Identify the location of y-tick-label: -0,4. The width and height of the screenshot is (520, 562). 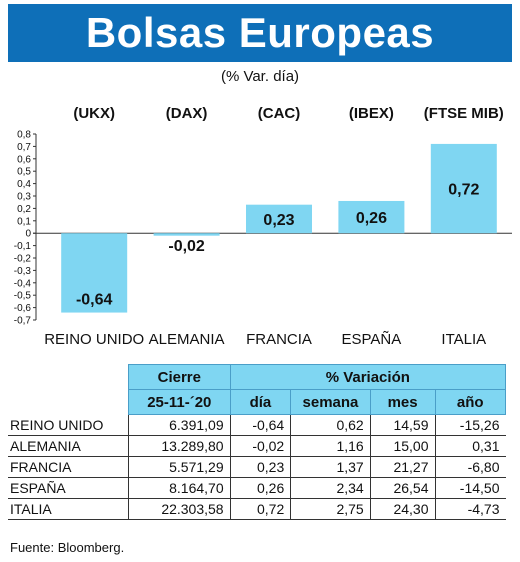
(23, 283).